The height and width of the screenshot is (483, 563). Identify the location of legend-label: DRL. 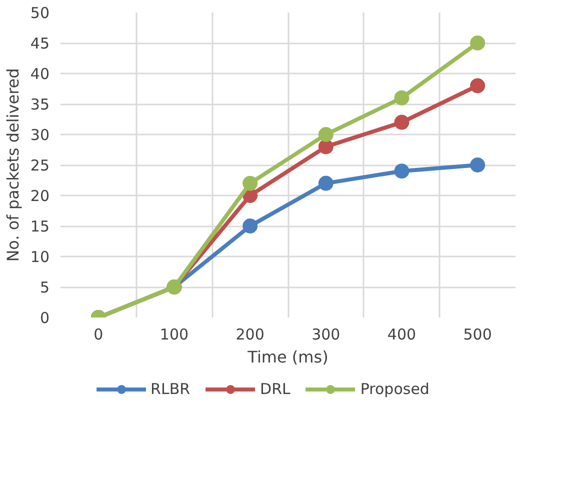
(275, 389).